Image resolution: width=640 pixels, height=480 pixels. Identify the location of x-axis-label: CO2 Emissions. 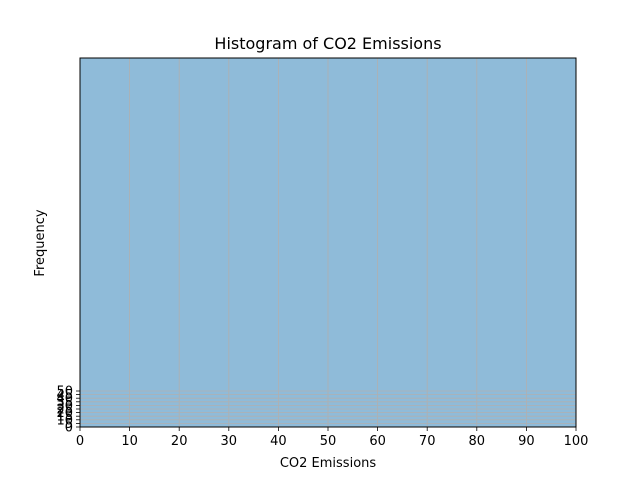
(328, 463).